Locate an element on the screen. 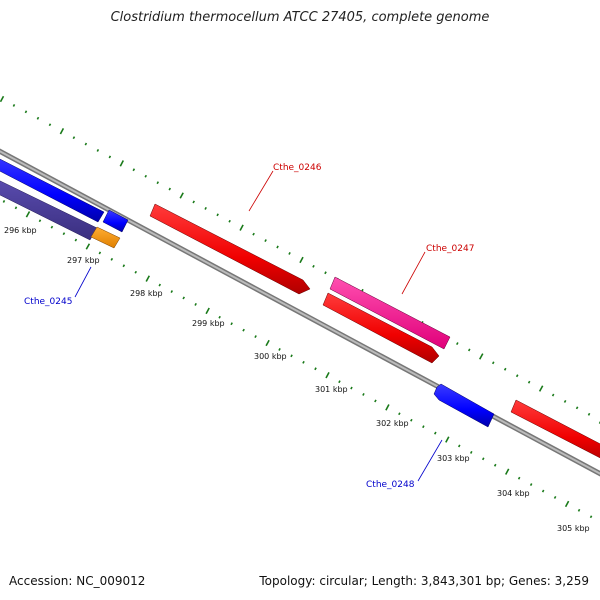 This screenshot has height=600, width=600. accession-text: Accession: NC_009012 is located at coordinates (77, 581).